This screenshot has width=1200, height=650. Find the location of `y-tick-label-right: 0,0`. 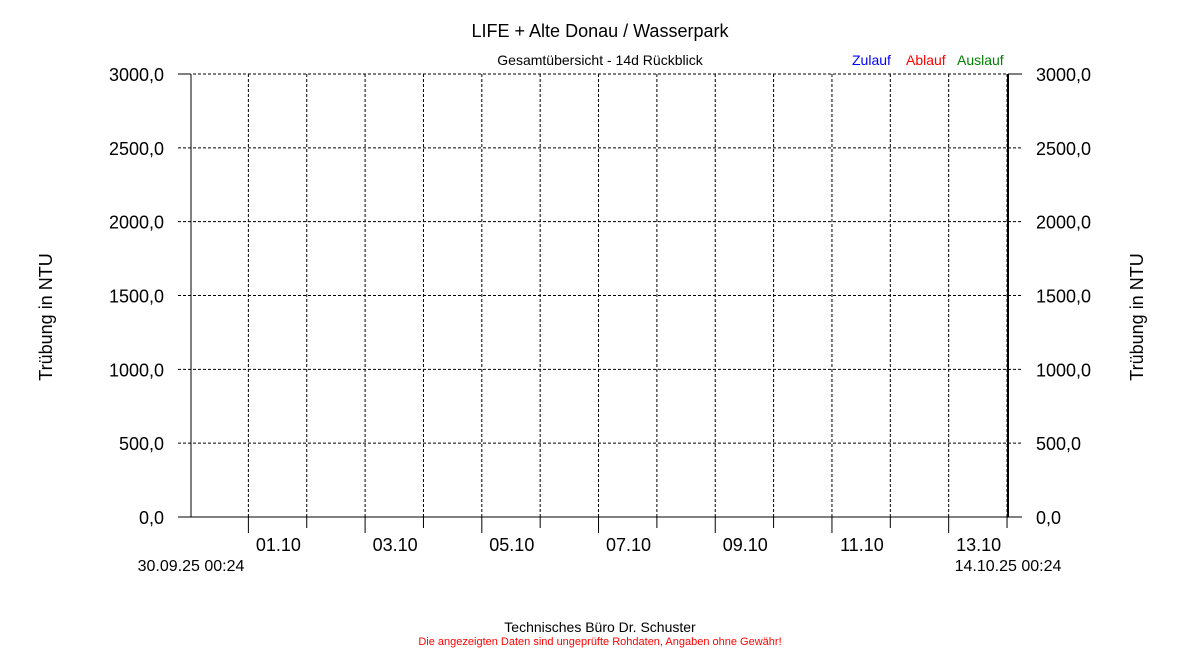

y-tick-label-right: 0,0 is located at coordinates (1048, 518).